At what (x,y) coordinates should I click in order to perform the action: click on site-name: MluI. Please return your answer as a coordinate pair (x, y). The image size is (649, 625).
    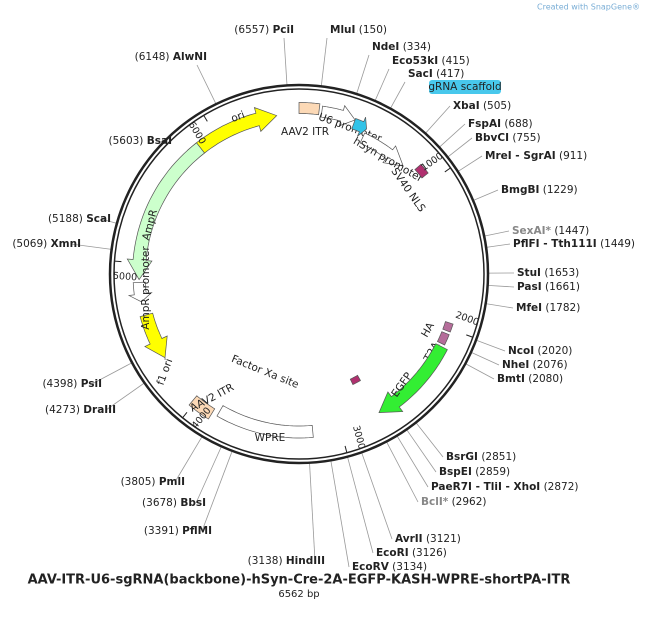
    Looking at the image, I should click on (342, 30).